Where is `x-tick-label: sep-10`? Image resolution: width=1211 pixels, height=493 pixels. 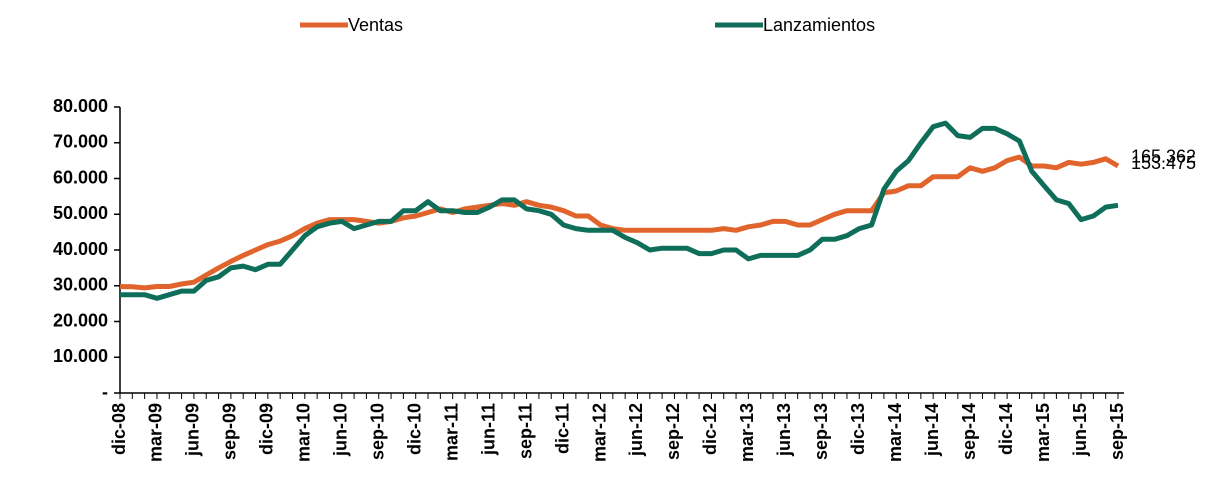
x-tick-label: sep-10 is located at coordinates (377, 431).